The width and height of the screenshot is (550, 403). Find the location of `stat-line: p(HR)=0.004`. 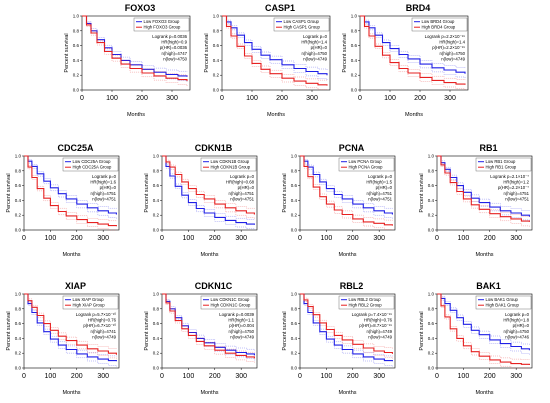

stat-line: p(HR)=0.004 is located at coordinates (241, 325).